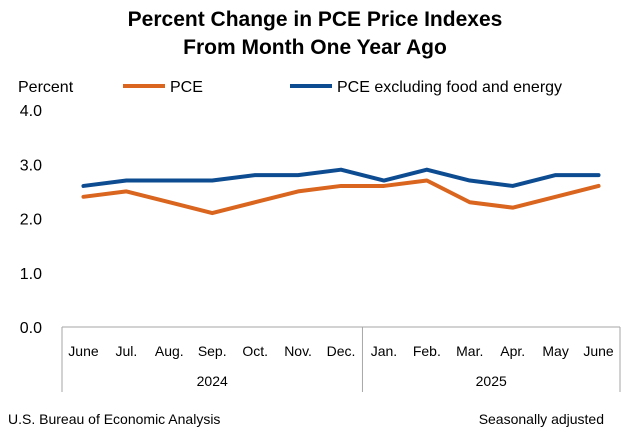 The image size is (630, 432). I want to click on legend: PCE PCE excluding food and energy, so click(342, 87).